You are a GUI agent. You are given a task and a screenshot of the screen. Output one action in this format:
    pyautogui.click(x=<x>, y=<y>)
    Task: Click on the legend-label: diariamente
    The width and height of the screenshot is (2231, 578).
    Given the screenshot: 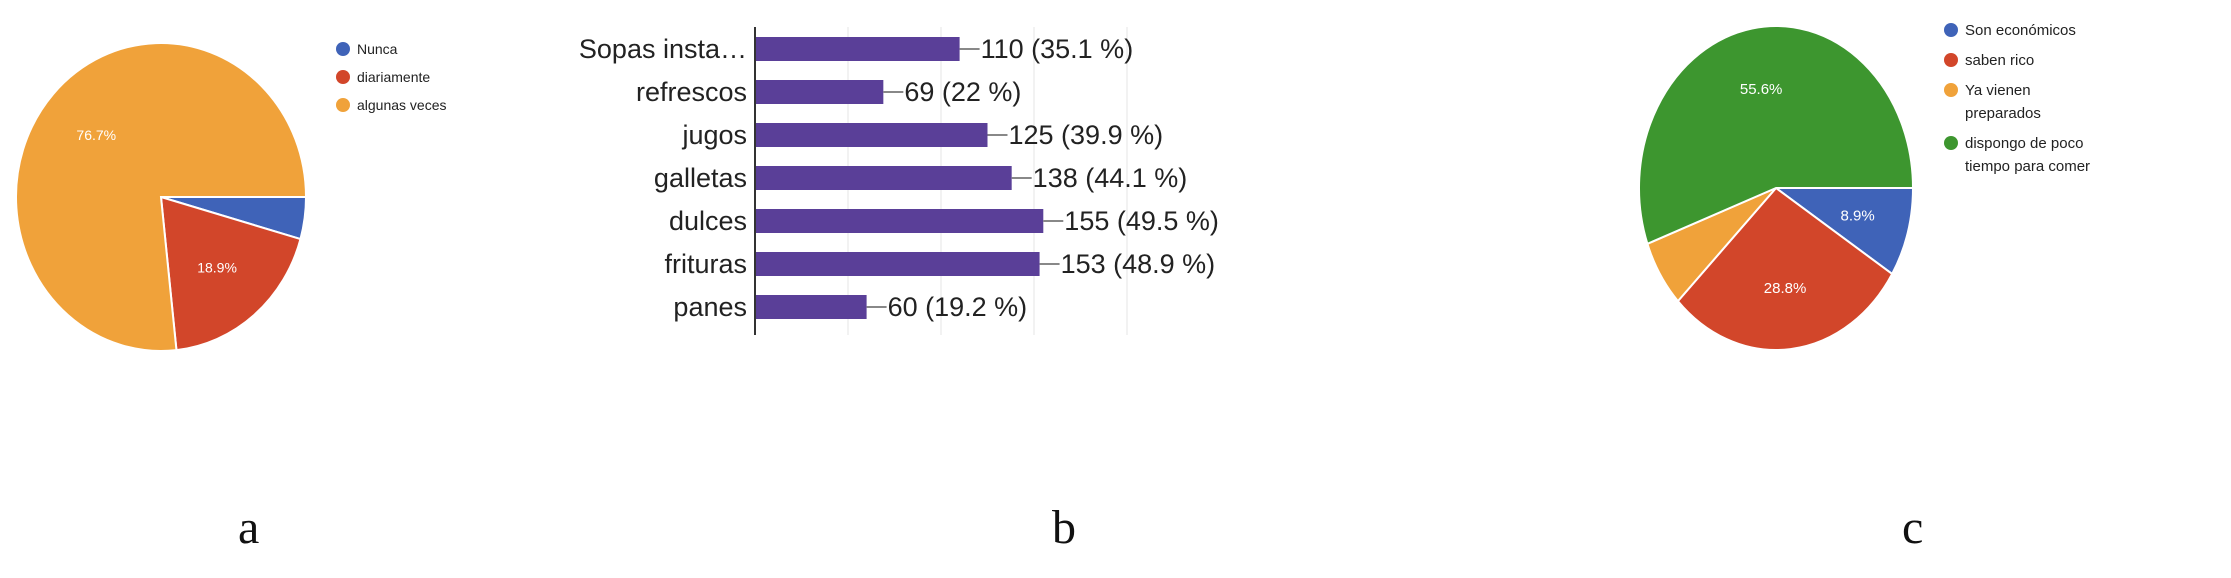 What is the action you would take?
    pyautogui.click(x=393, y=77)
    